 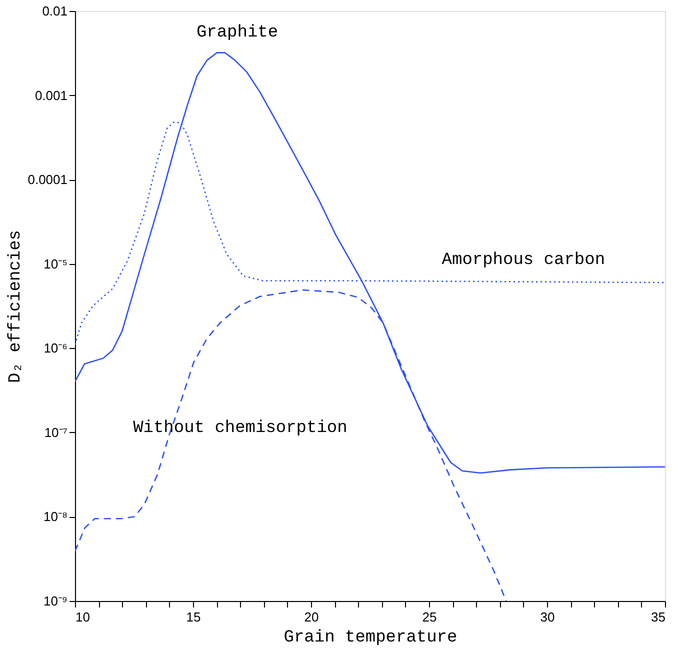 What do you see at coordinates (51, 95) in the screenshot?
I see `y-tick-label: 0.001` at bounding box center [51, 95].